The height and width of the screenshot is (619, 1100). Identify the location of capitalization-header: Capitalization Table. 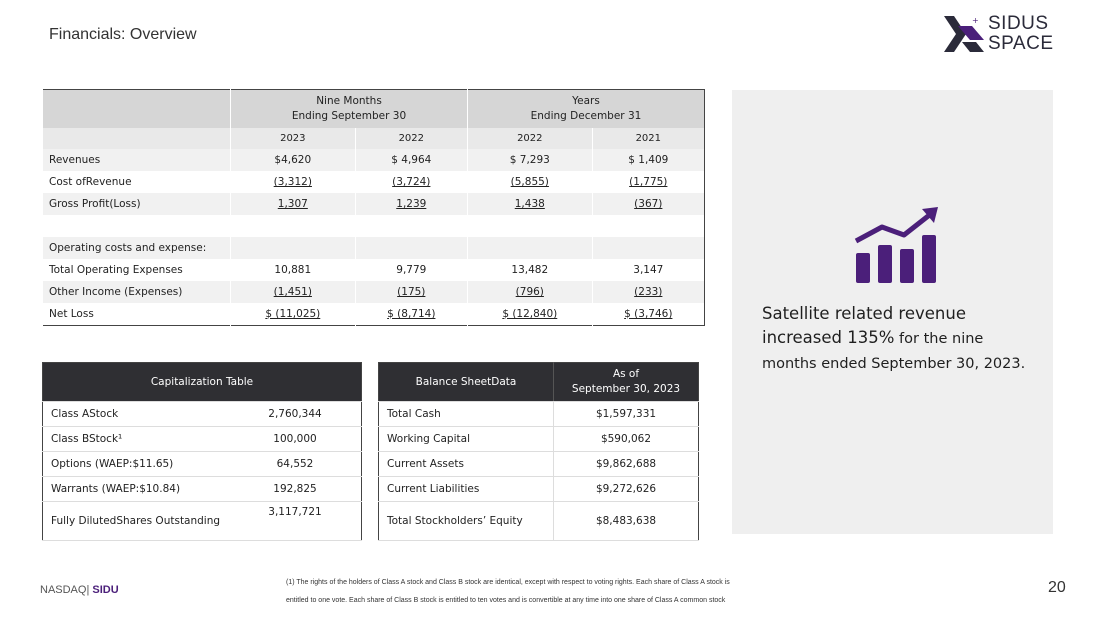
(202, 382).